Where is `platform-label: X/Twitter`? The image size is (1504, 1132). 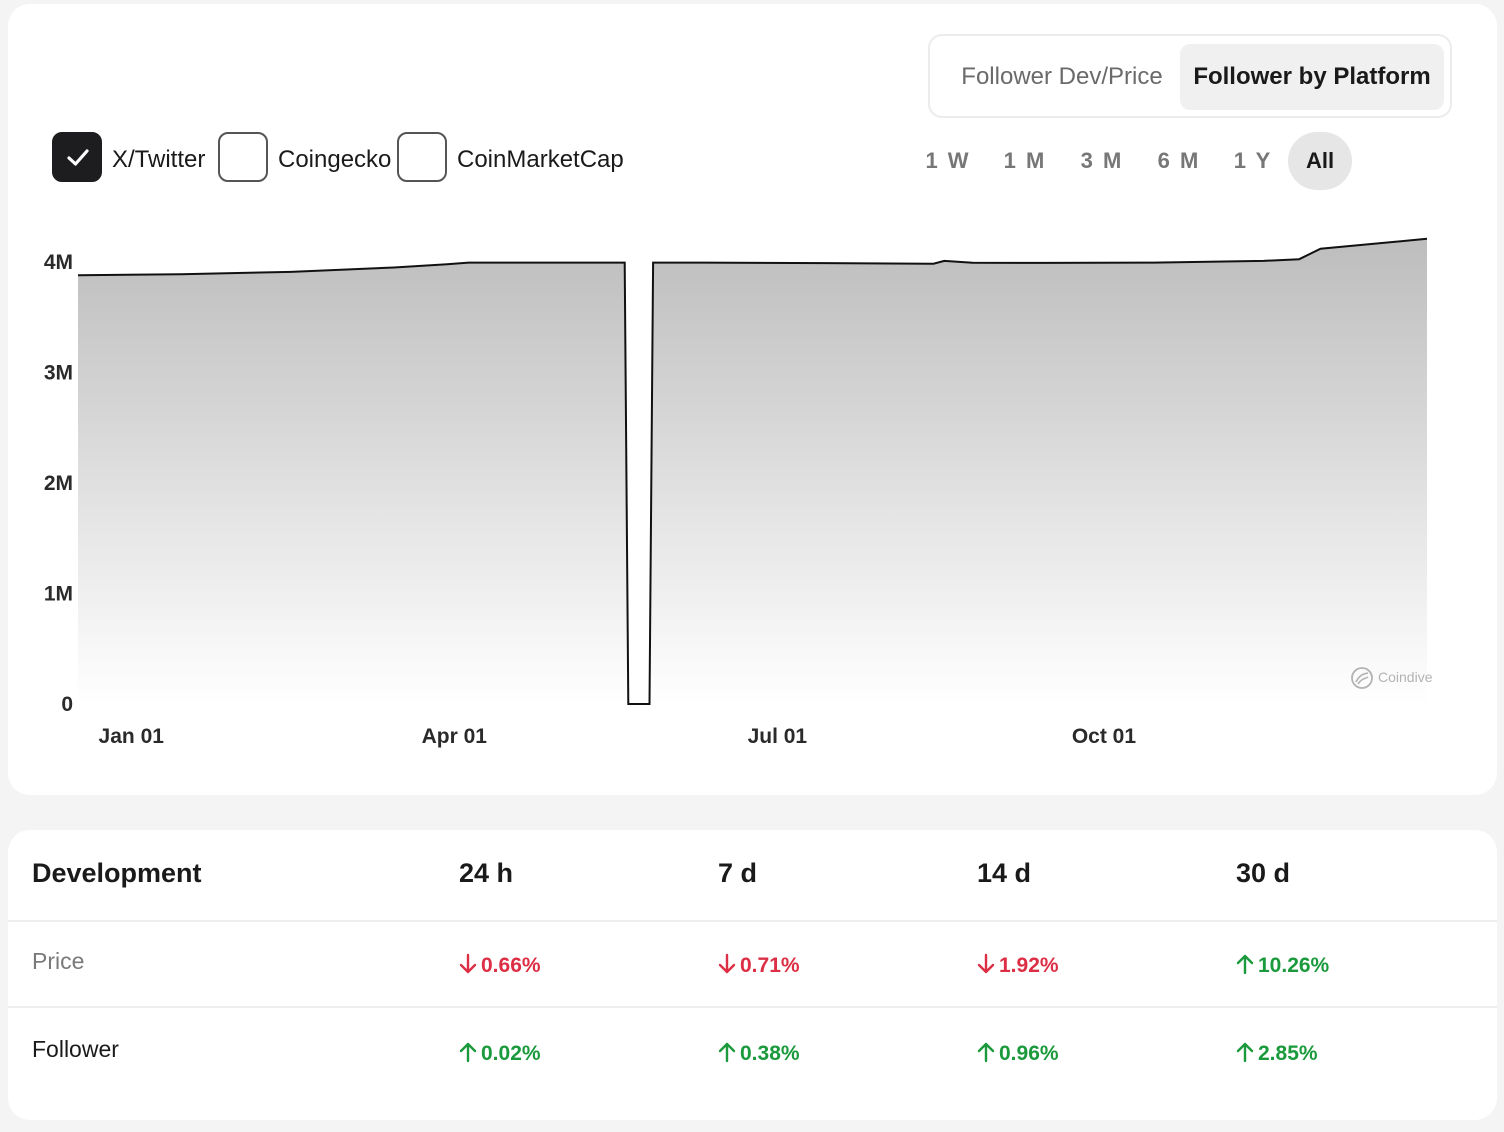 platform-label: X/Twitter is located at coordinates (159, 159).